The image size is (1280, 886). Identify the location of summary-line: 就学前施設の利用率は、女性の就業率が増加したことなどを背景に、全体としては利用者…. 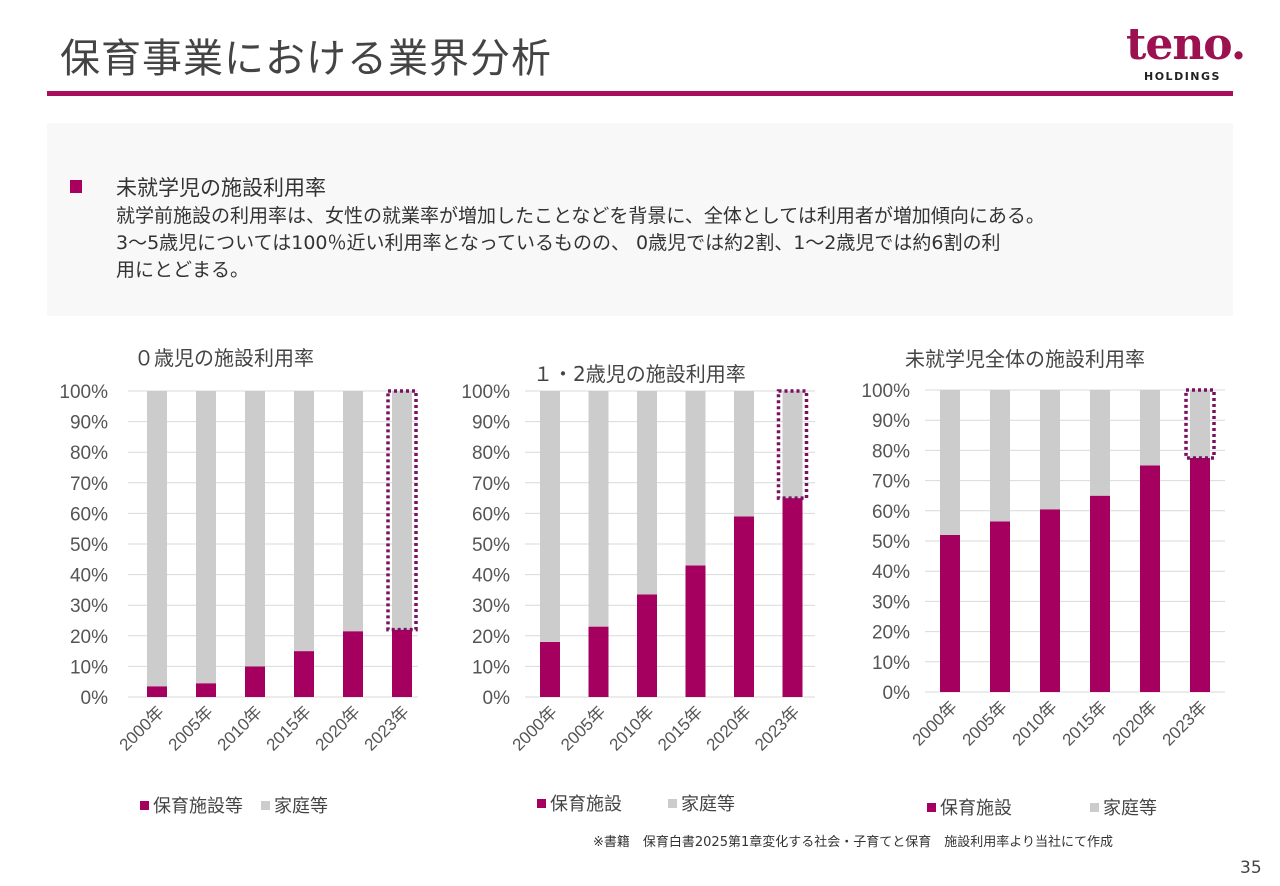
(580, 216).